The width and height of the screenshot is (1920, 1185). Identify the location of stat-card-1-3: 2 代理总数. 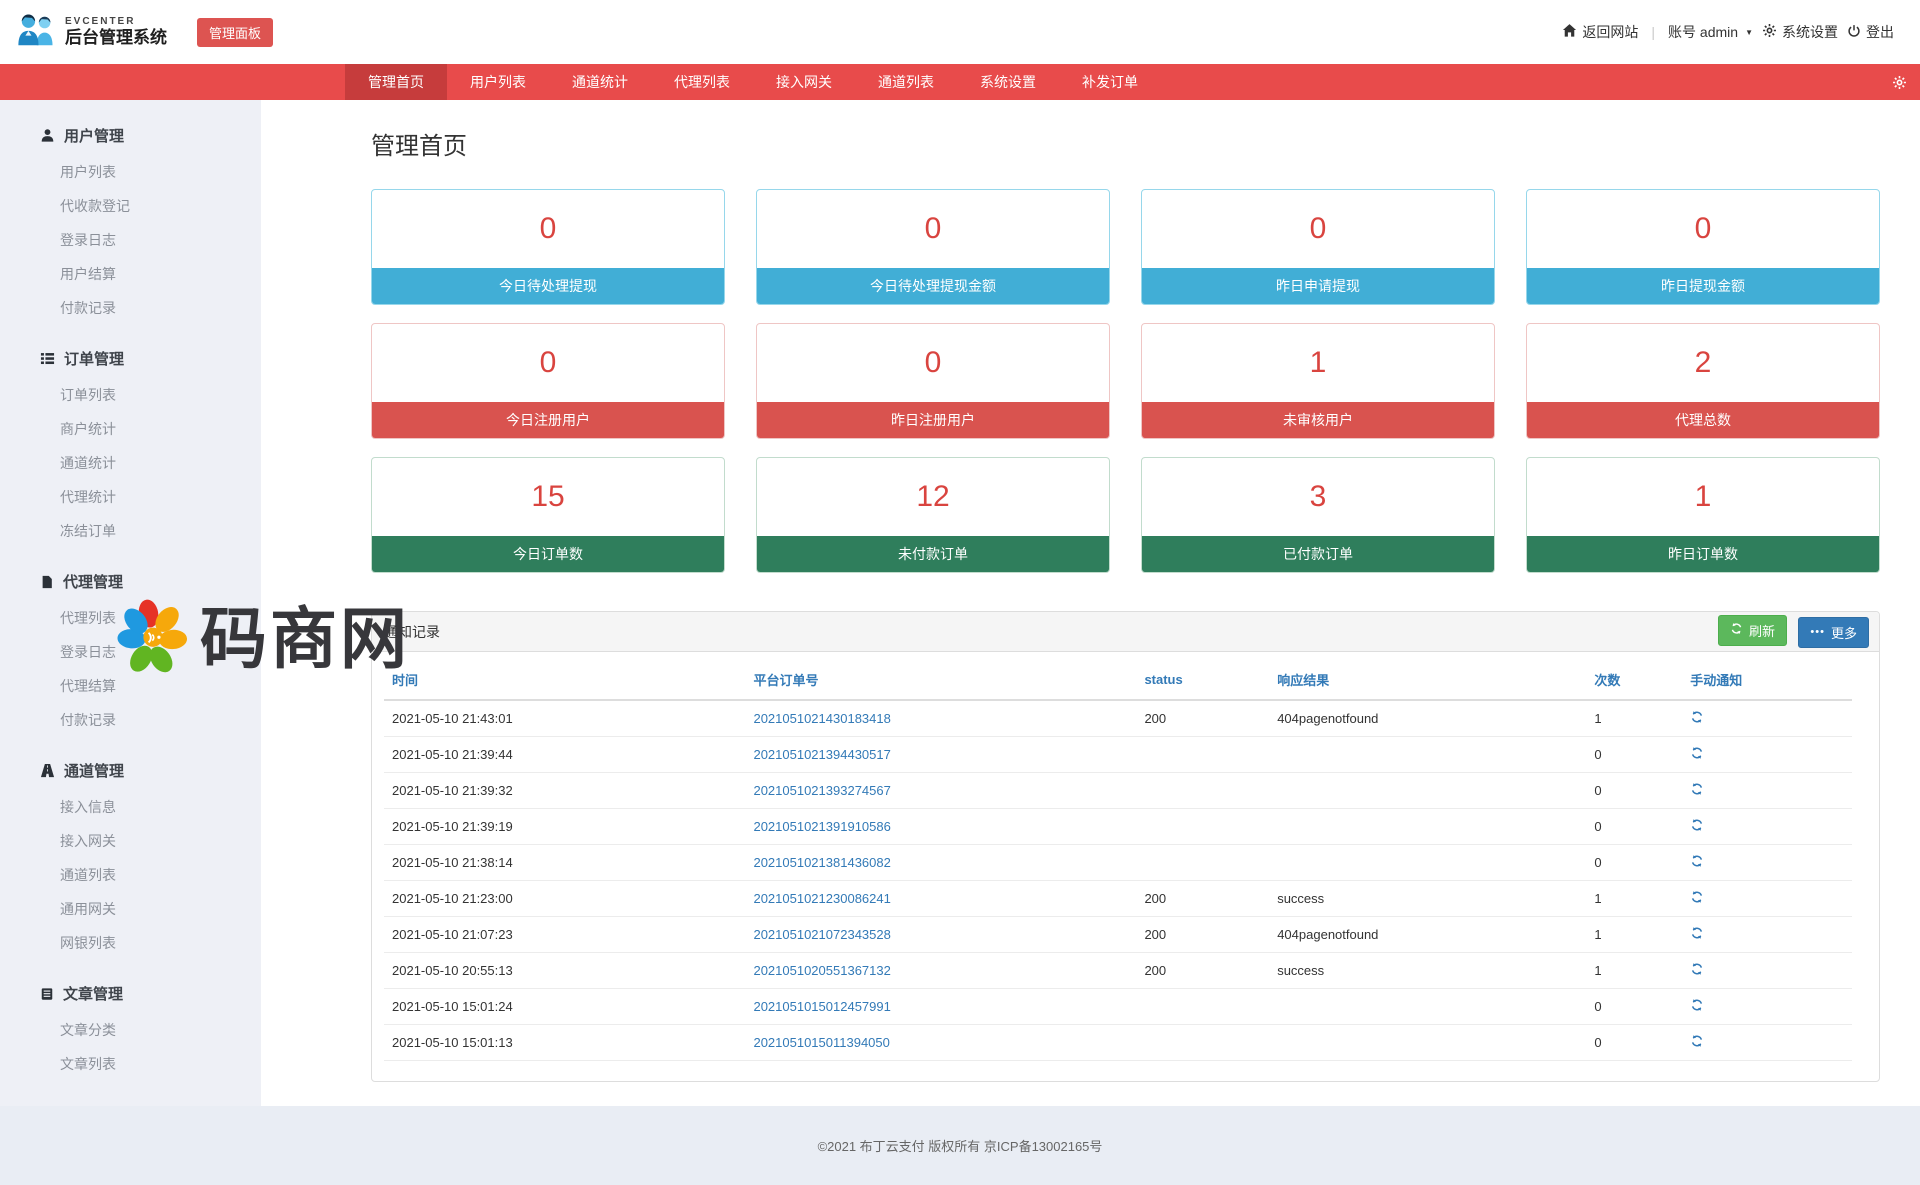
(1703, 381).